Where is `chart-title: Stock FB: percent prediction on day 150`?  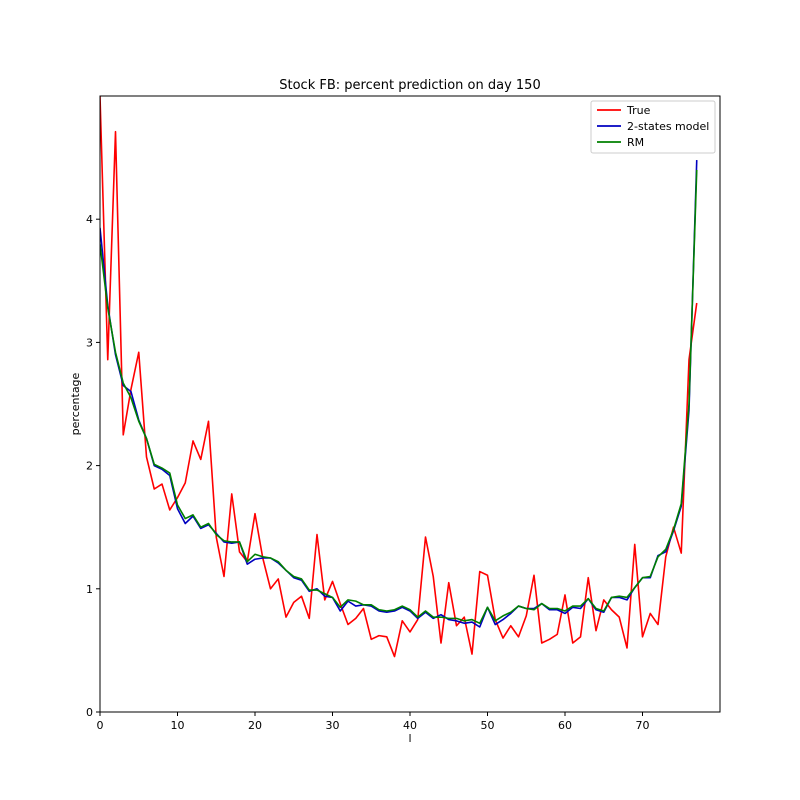
chart-title: Stock FB: percent prediction on day 150 is located at coordinates (409, 85).